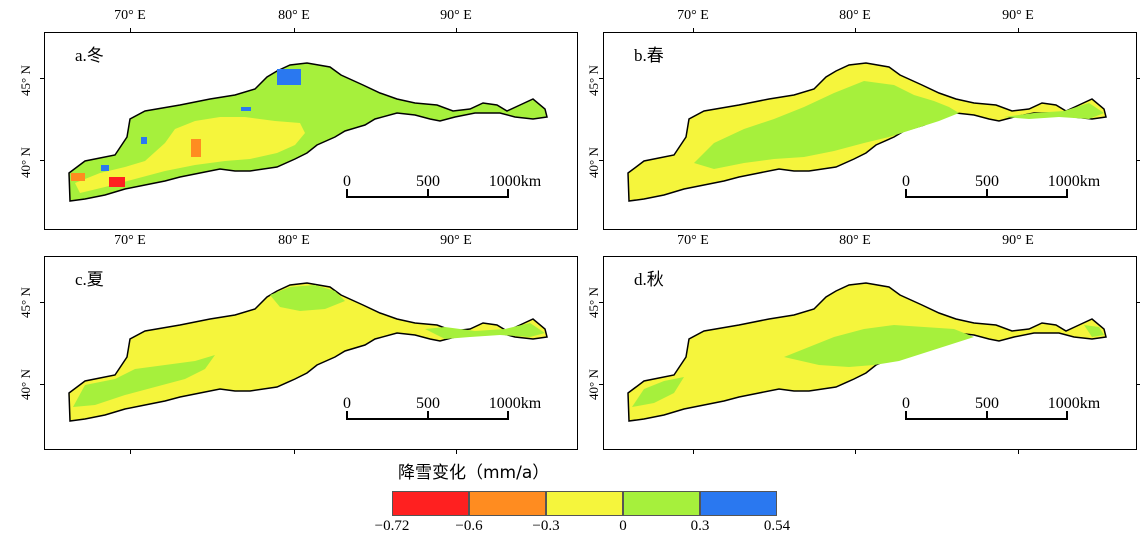 Image resolution: width=1140 pixels, height=545 pixels. Describe the element at coordinates (649, 55) in the screenshot. I see `panel-label: b.春` at that location.